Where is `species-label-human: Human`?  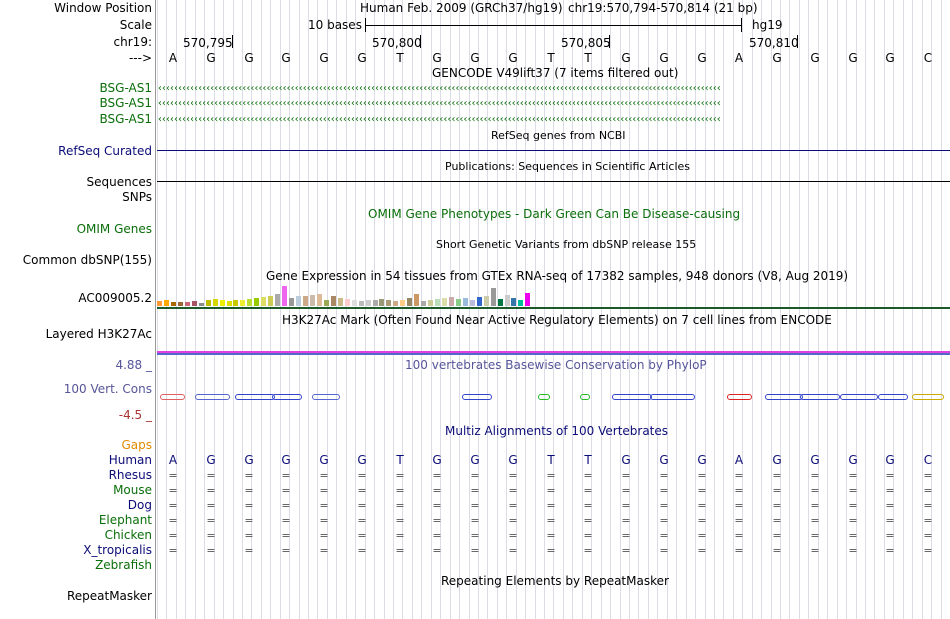 species-label-human: Human is located at coordinates (130, 460).